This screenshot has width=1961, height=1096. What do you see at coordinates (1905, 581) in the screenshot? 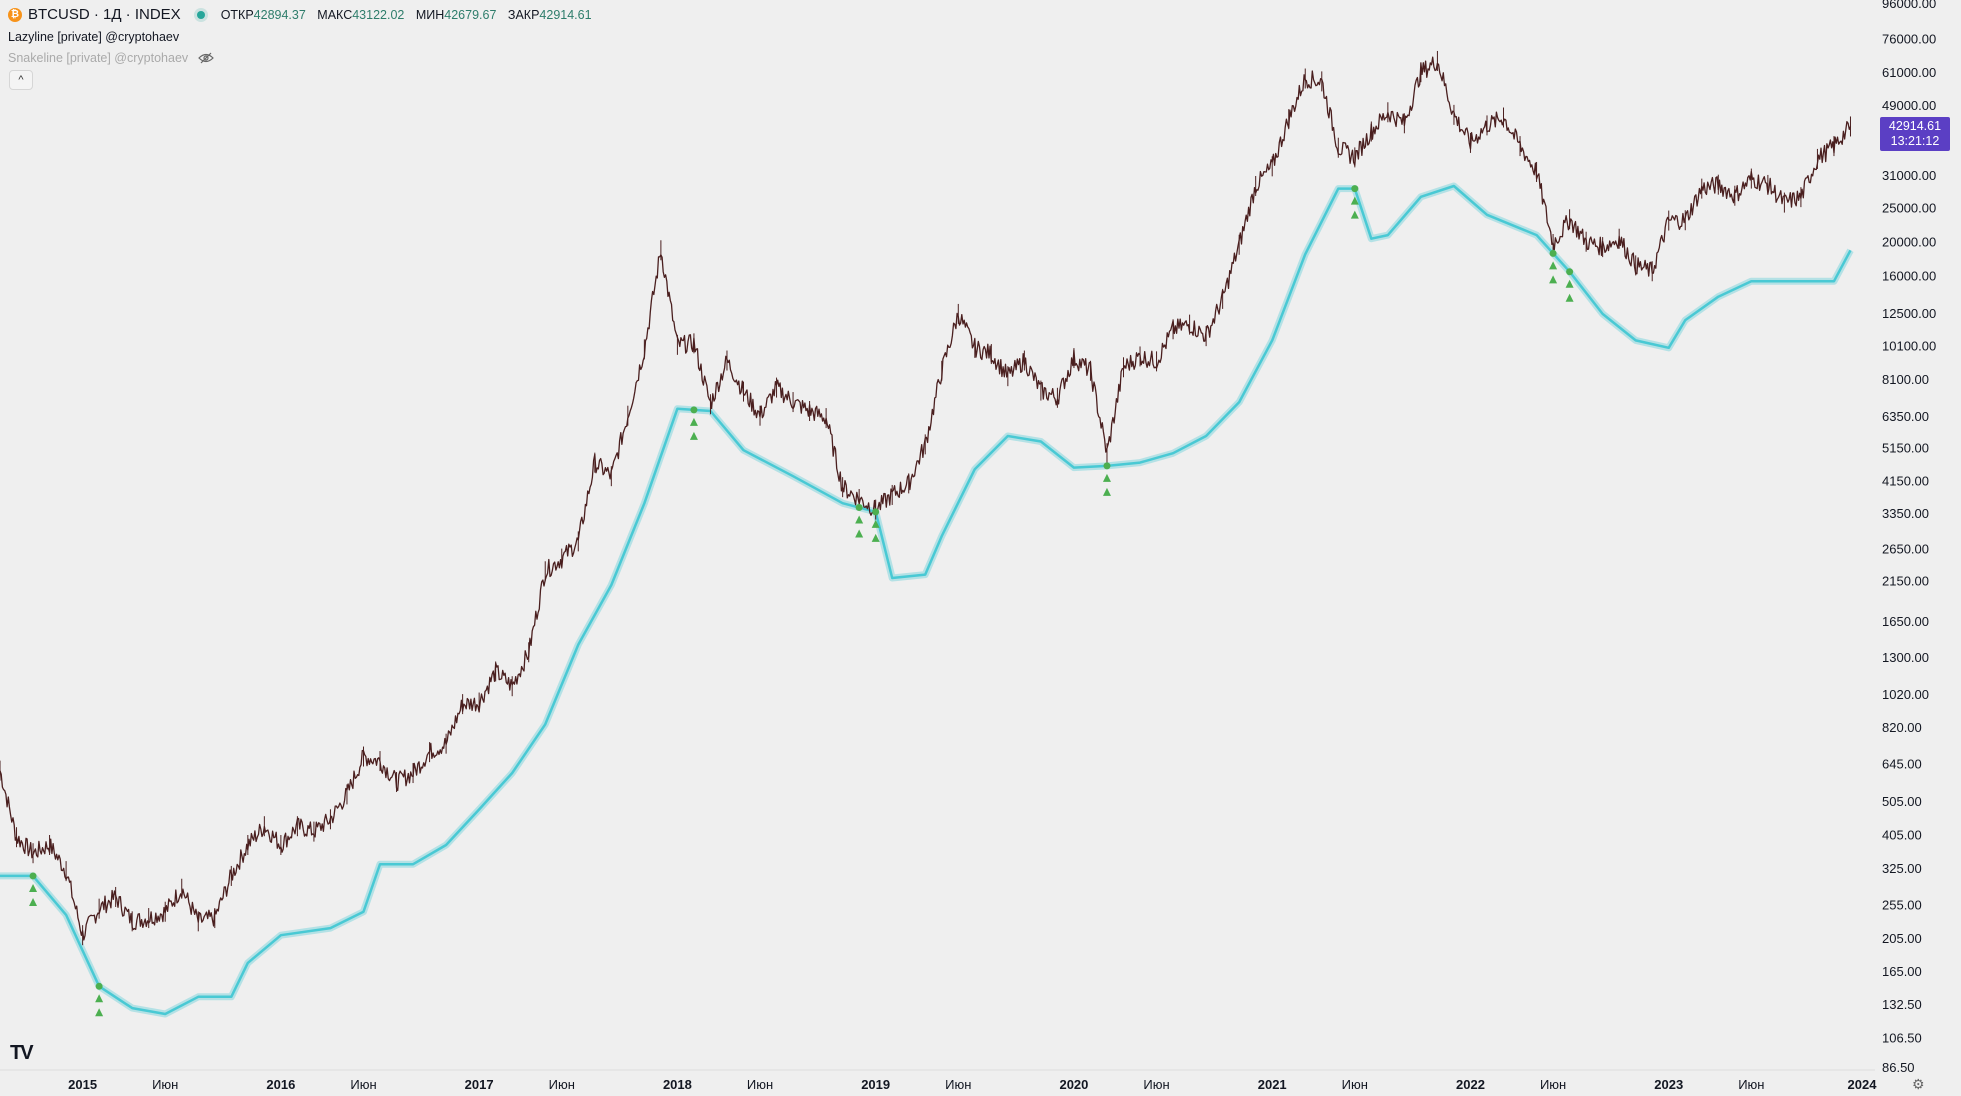
I see `price-tick-label: 2150.00` at bounding box center [1905, 581].